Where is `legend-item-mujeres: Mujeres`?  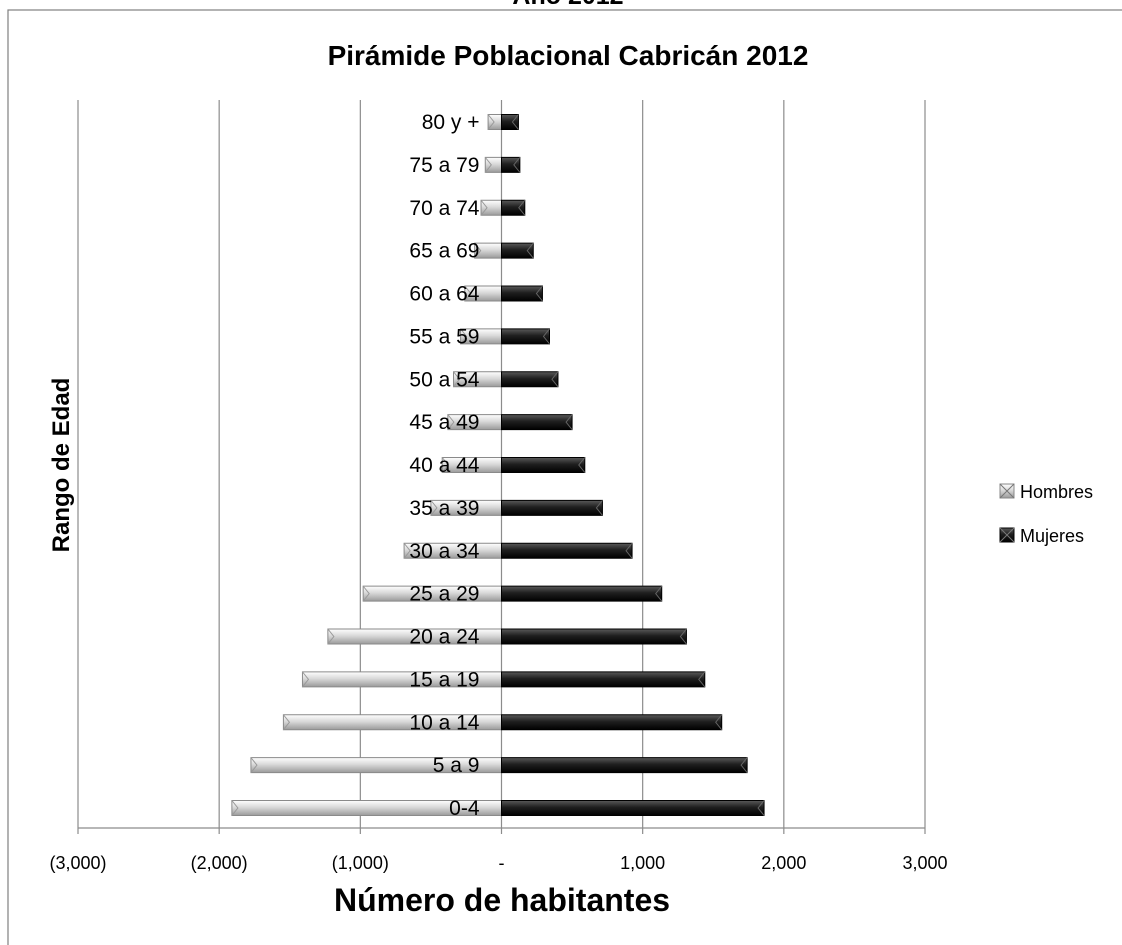
legend-item-mujeres: Mujeres is located at coordinates (1042, 536).